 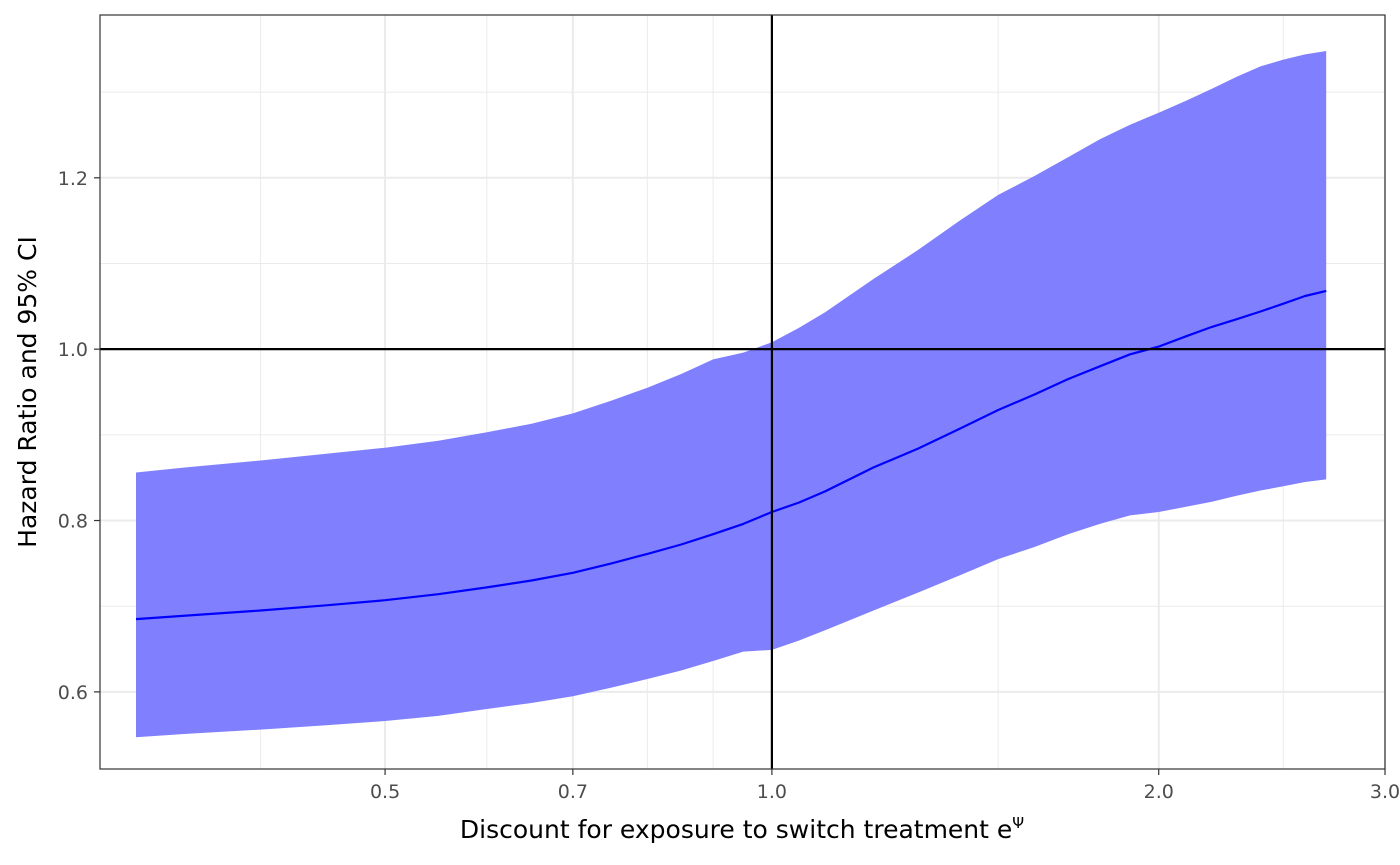 I want to click on x-axis-title-superscript: Ψ, so click(x=1018, y=823).